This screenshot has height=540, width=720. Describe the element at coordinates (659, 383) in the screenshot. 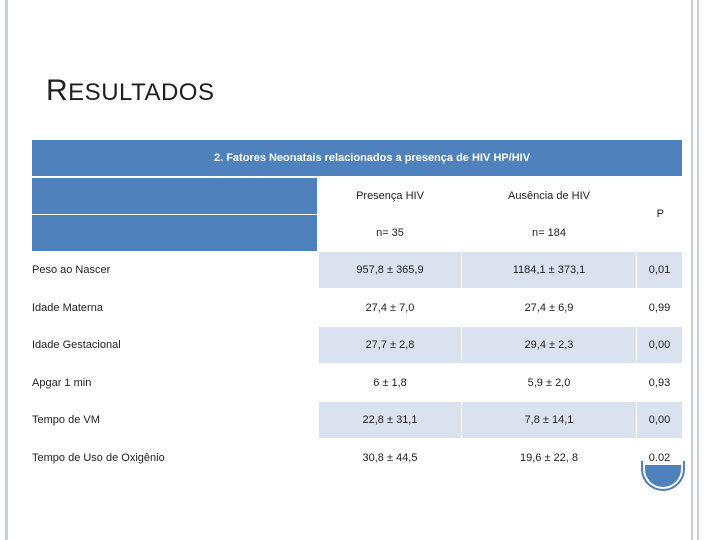

I see `row-p-value: 0,93` at that location.